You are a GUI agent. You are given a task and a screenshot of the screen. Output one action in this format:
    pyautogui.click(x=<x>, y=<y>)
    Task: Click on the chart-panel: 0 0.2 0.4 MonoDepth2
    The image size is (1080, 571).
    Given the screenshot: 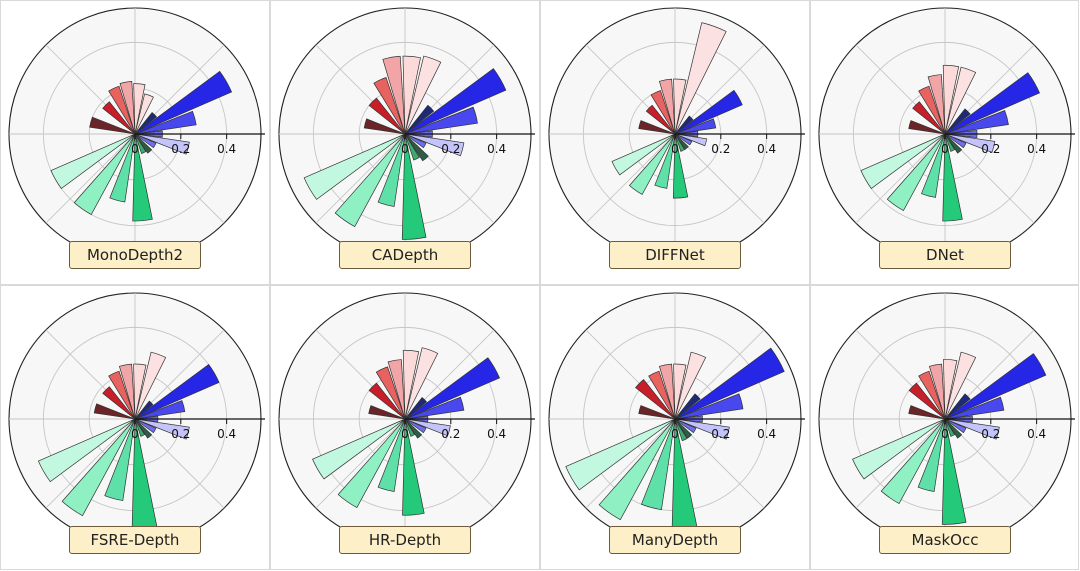 What is the action you would take?
    pyautogui.click(x=135, y=142)
    